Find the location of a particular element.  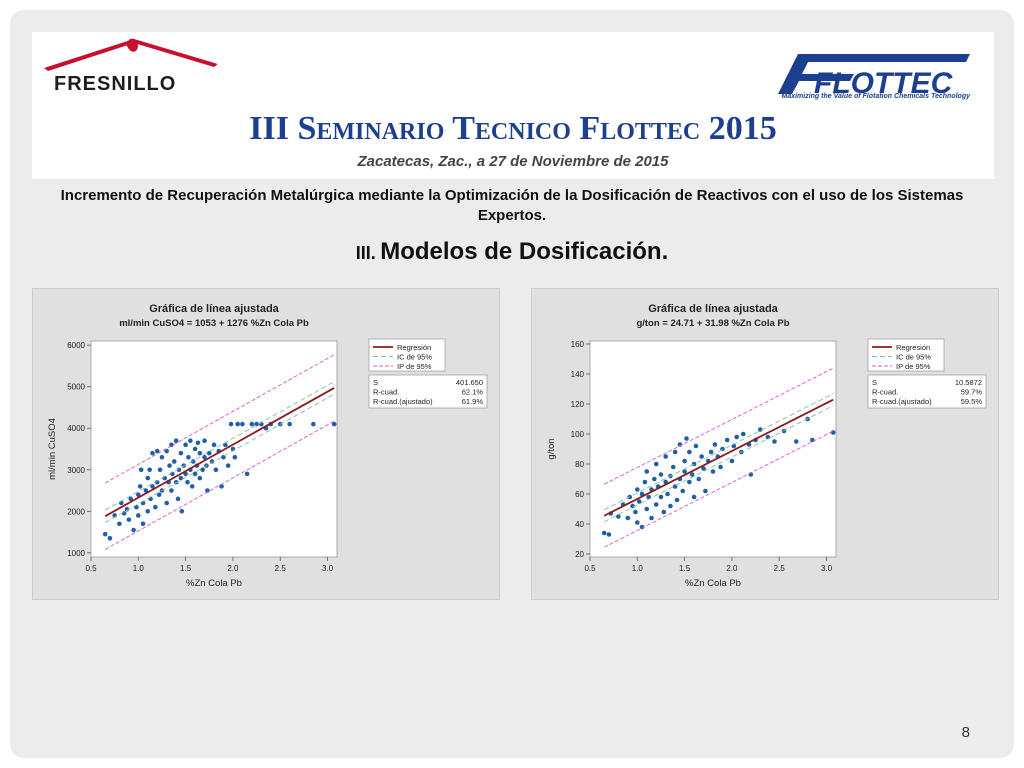

y-tick-label: 80 is located at coordinates (579, 464).